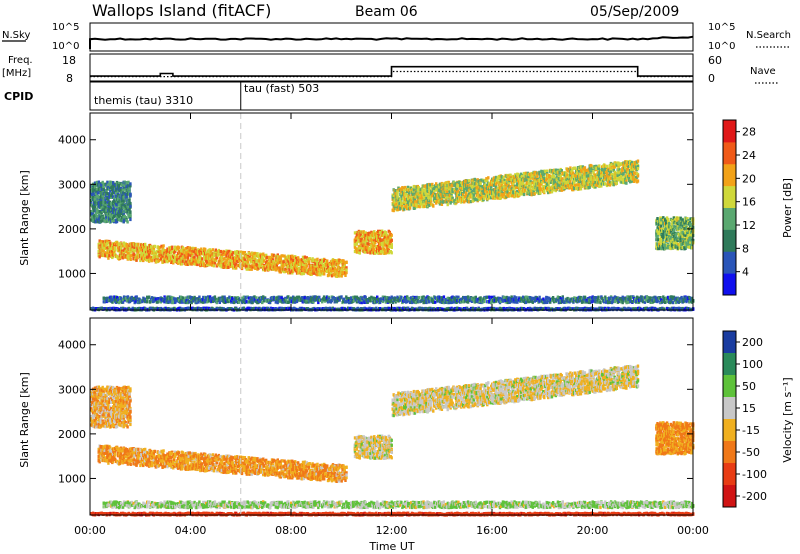 This screenshot has height=554, width=800. What do you see at coordinates (65, 46) in the screenshot?
I see `noise-tick-low: 10^0` at bounding box center [65, 46].